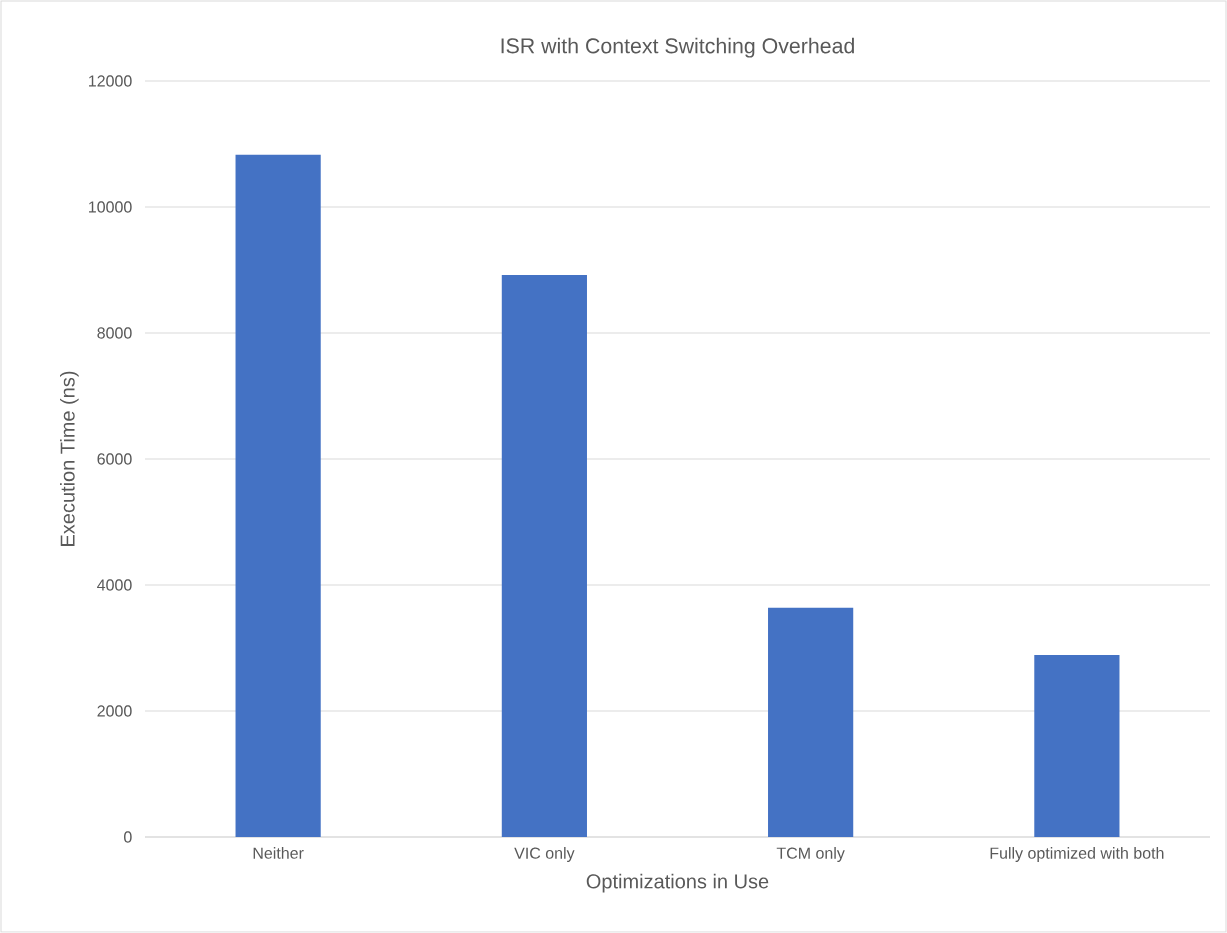 The height and width of the screenshot is (933, 1227). Describe the element at coordinates (810, 854) in the screenshot. I see `x-tick-label: TCM only` at that location.